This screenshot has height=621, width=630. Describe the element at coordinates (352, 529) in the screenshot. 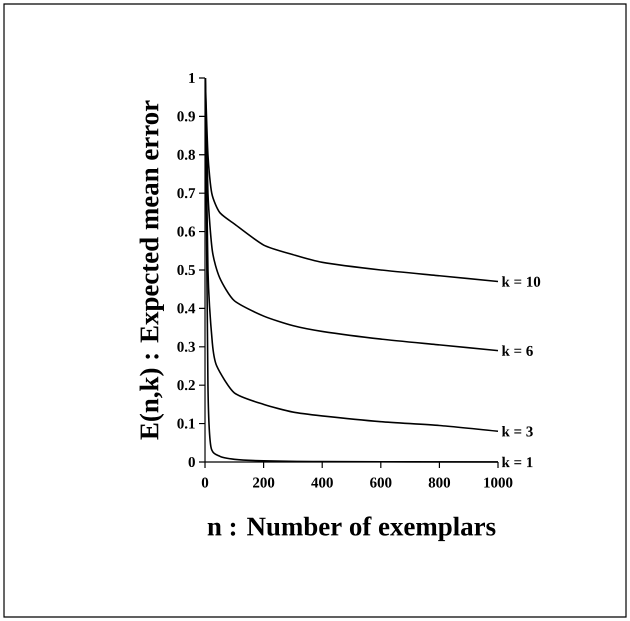

I see `x-axis-title: n : Number of exemplars` at that location.